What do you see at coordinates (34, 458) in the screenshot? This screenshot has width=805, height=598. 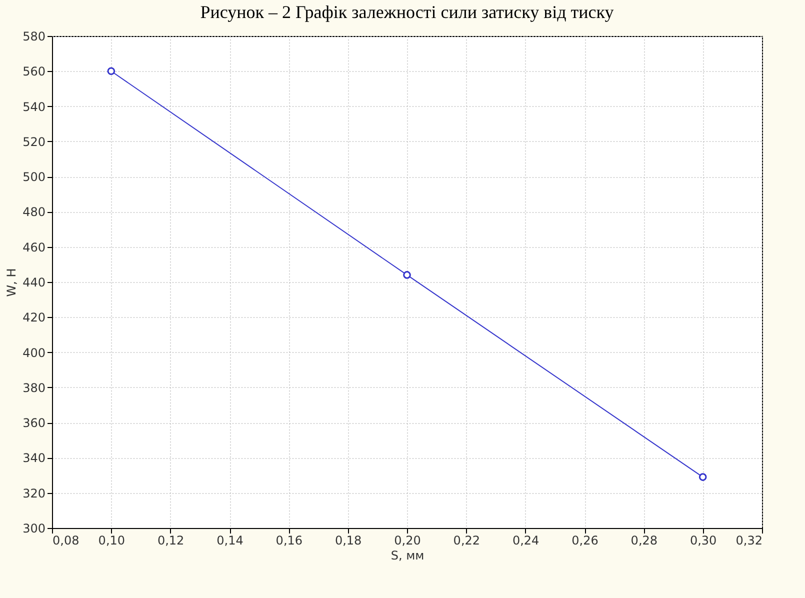 I see `y-tick-label: 340` at bounding box center [34, 458].